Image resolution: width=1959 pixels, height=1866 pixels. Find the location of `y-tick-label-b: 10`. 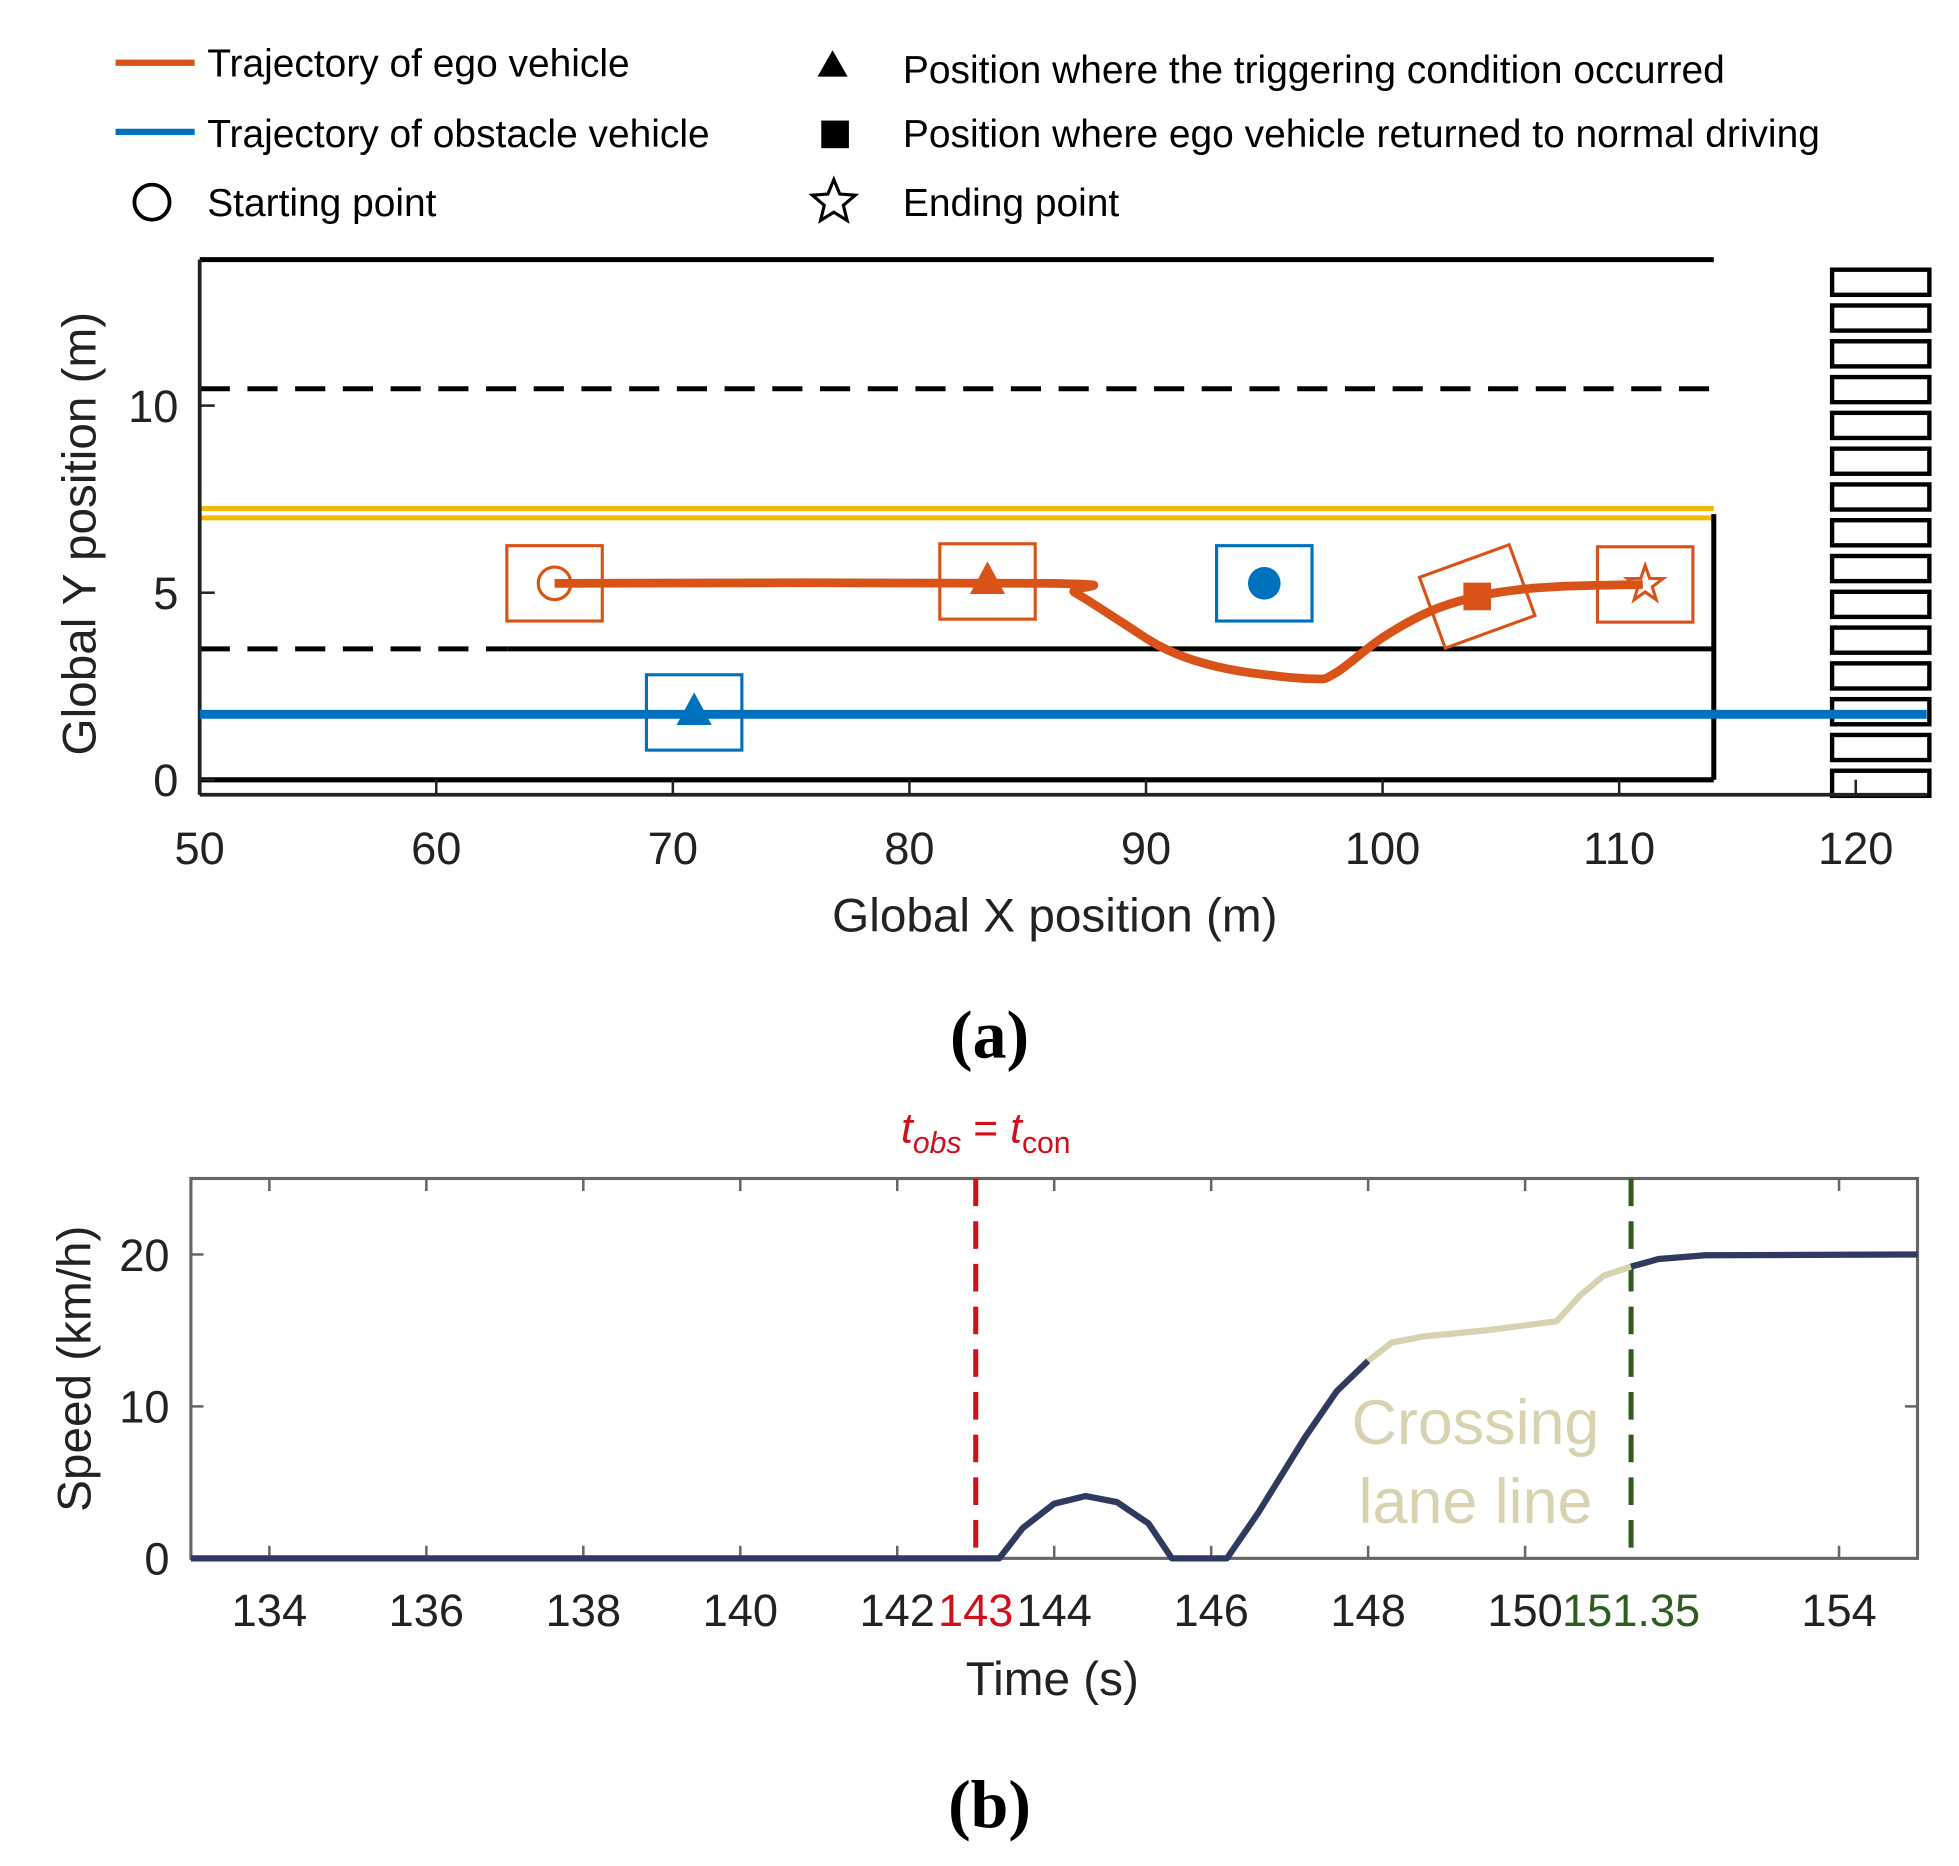

y-tick-label-b: 10 is located at coordinates (144, 1407).